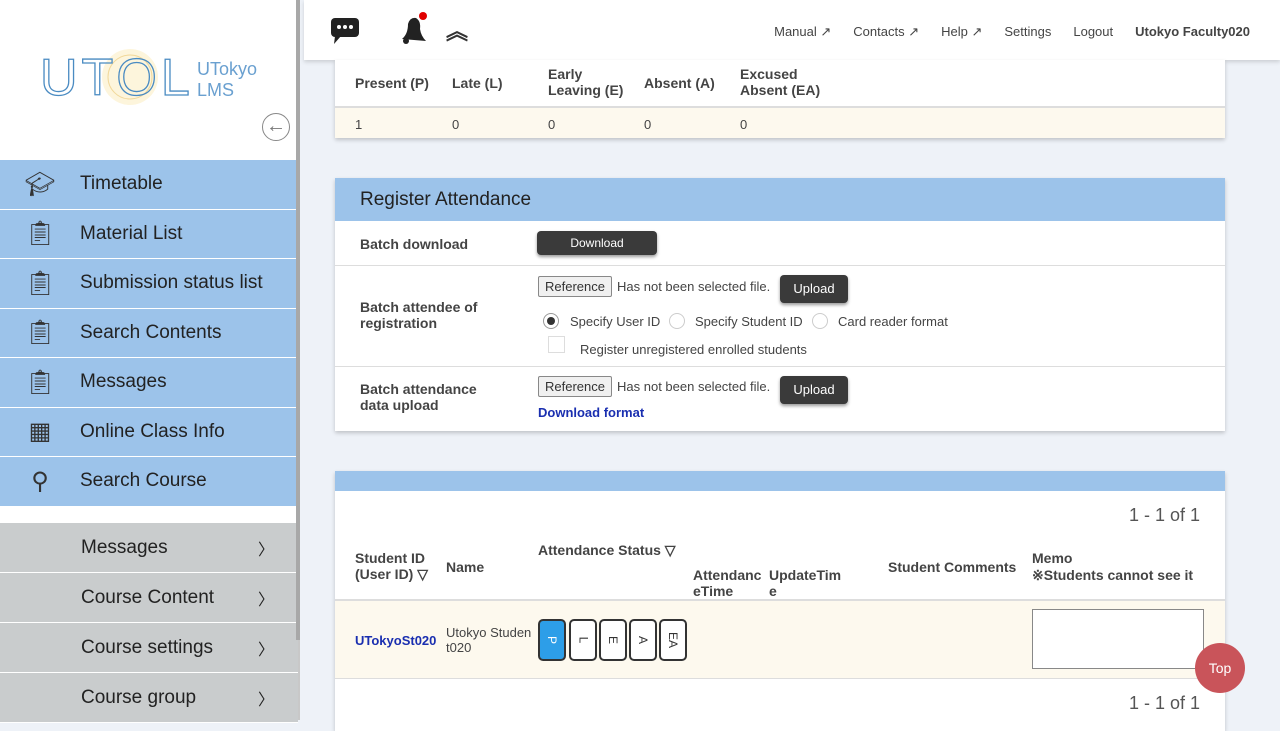  What do you see at coordinates (40, 184) in the screenshot?
I see `graduation-cap-icon: 🎓︎` at bounding box center [40, 184].